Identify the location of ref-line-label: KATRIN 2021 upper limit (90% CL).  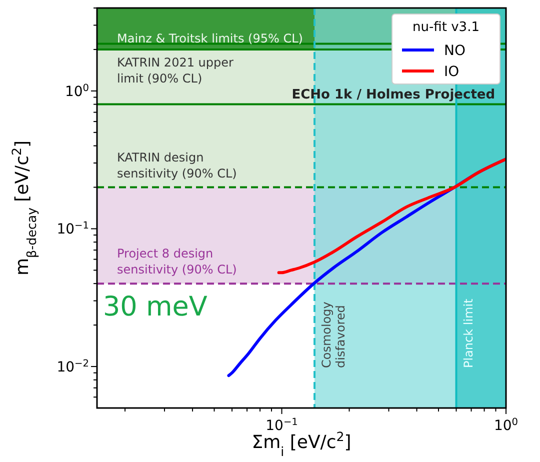
(175, 70).